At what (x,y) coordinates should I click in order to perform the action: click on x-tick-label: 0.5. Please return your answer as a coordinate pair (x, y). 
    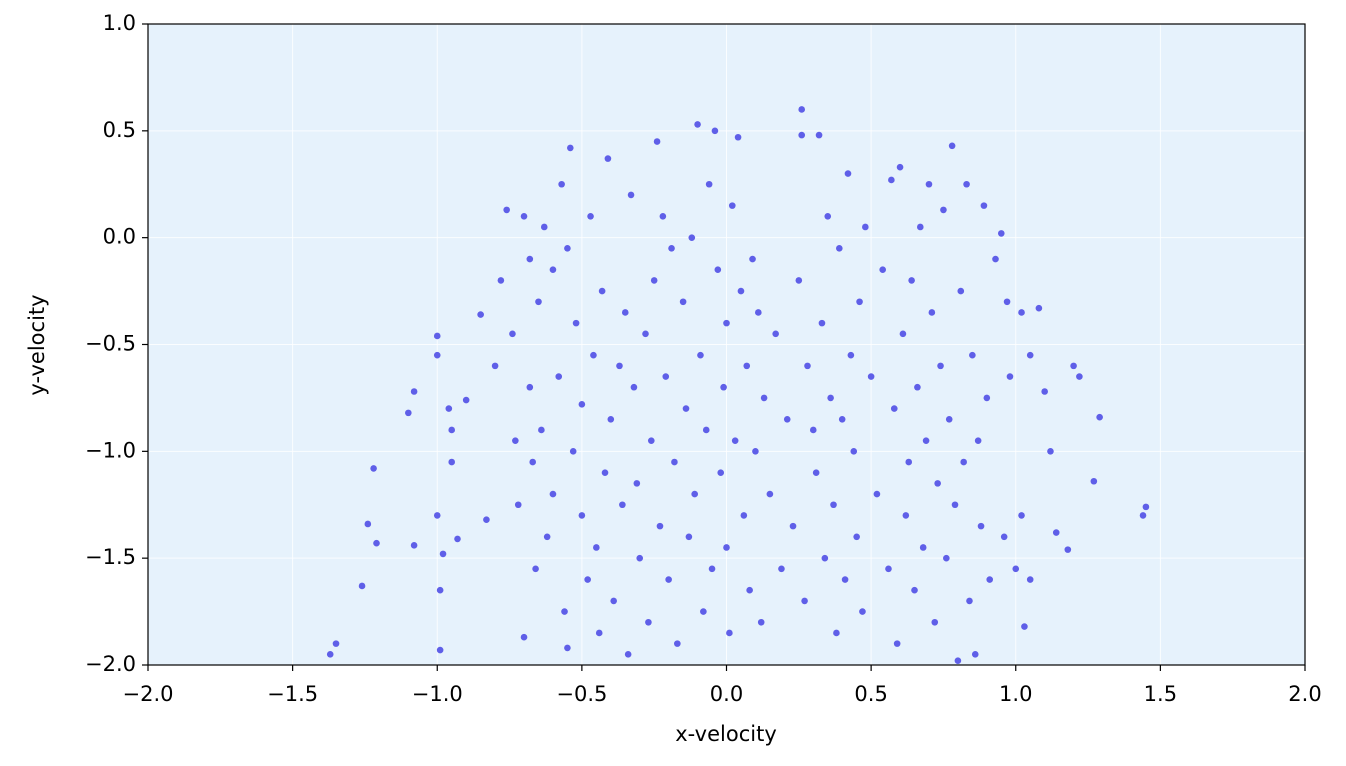
    Looking at the image, I should click on (870, 694).